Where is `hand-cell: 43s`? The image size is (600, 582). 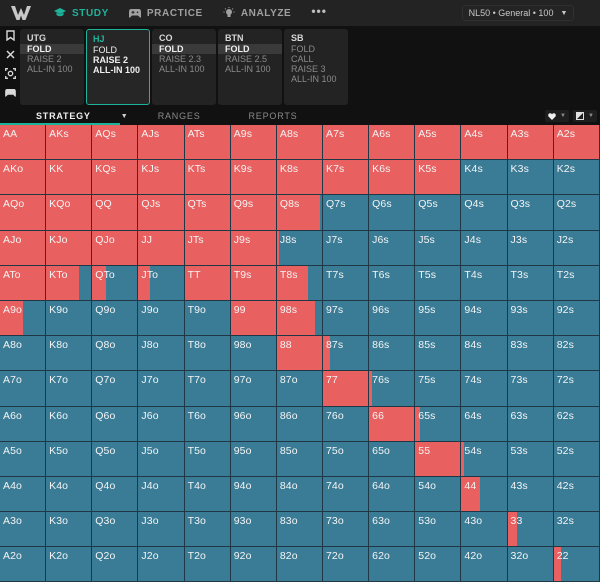
hand-cell: 43s is located at coordinates (530, 494).